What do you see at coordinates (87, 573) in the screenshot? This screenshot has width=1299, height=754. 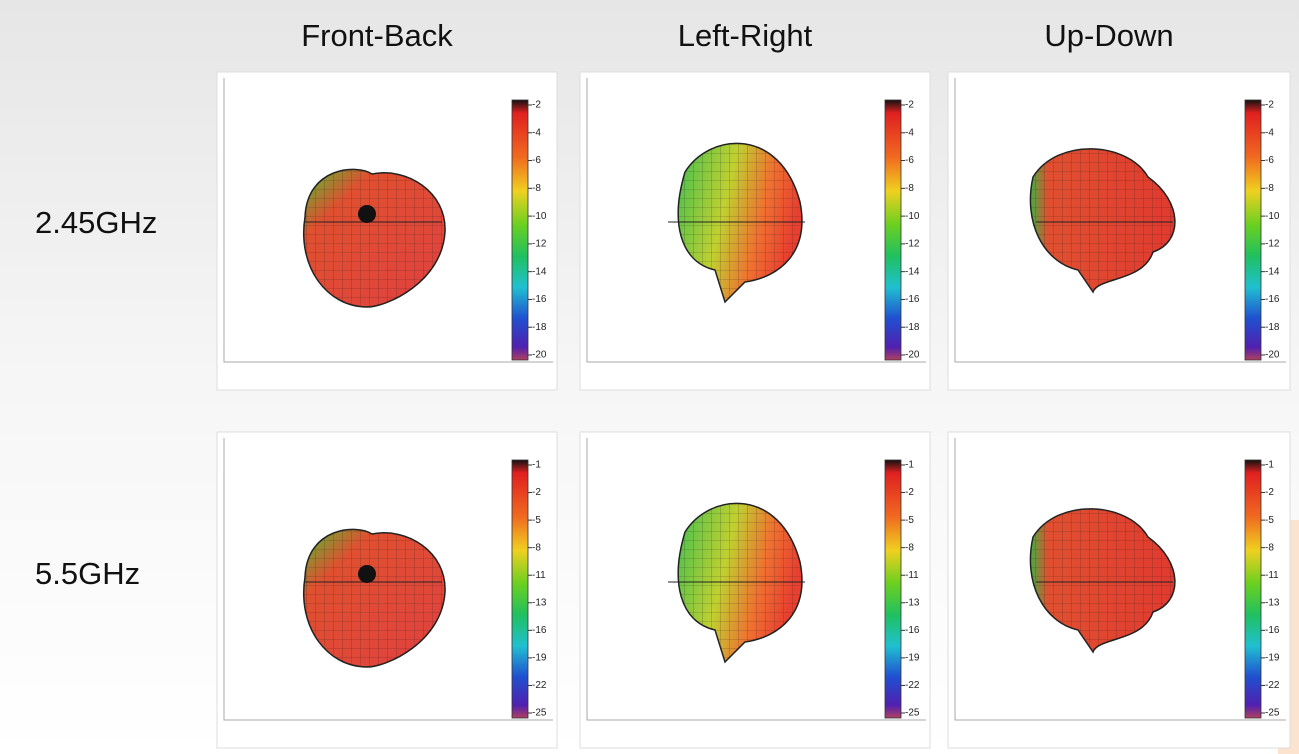 I see `row-label: 5.5GHz` at bounding box center [87, 573].